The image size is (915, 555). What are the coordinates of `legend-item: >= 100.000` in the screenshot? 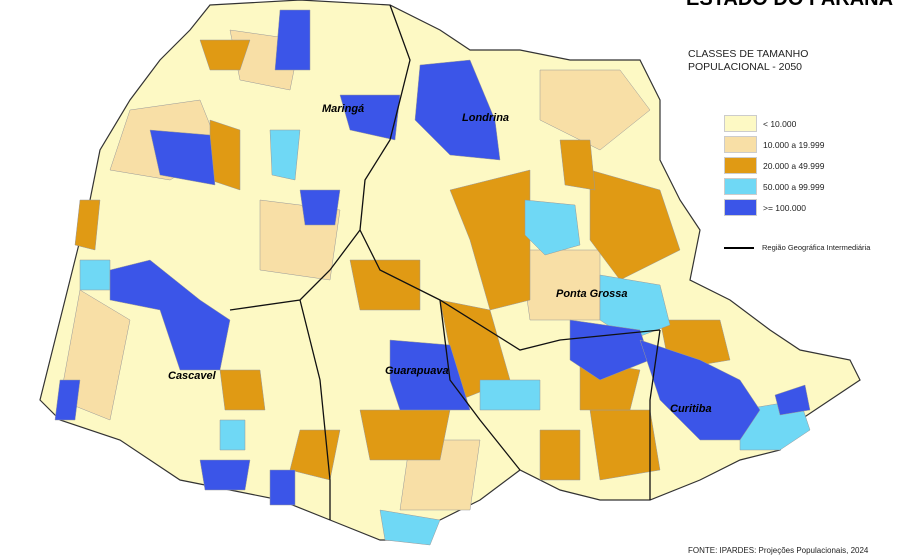 It's located at (774, 207).